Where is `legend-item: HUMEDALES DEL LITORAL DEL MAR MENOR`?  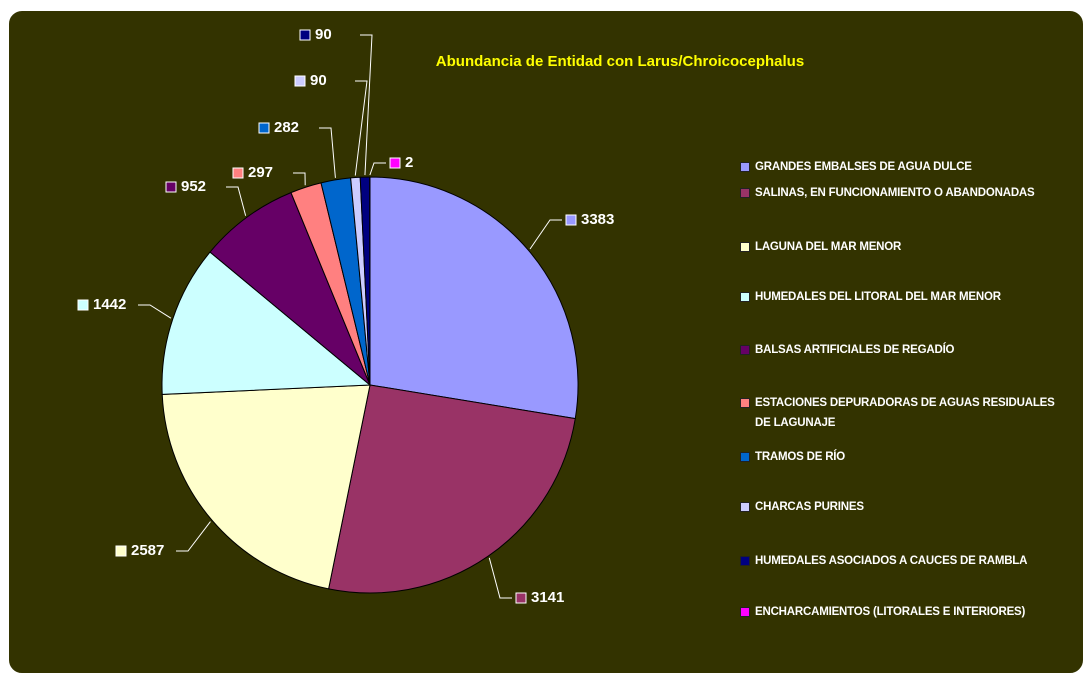 legend-item: HUMEDALES DEL LITORAL DEL MAR MENOR is located at coordinates (897, 297).